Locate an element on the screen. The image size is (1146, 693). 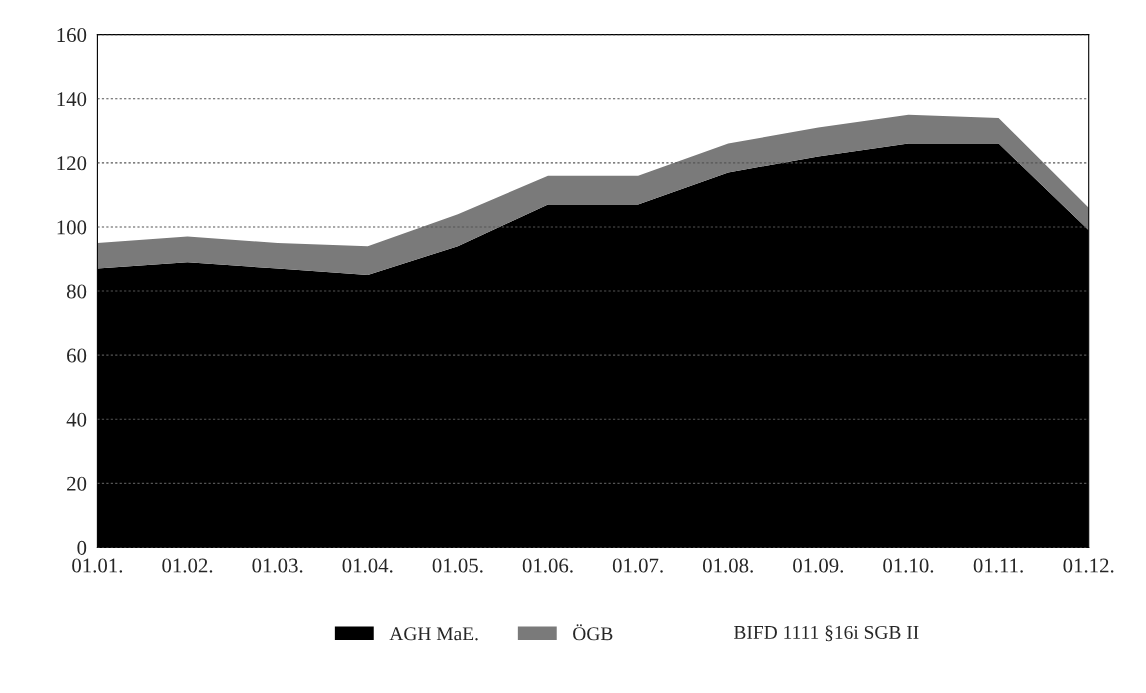
x-tick-label: 01.06. is located at coordinates (547, 565).